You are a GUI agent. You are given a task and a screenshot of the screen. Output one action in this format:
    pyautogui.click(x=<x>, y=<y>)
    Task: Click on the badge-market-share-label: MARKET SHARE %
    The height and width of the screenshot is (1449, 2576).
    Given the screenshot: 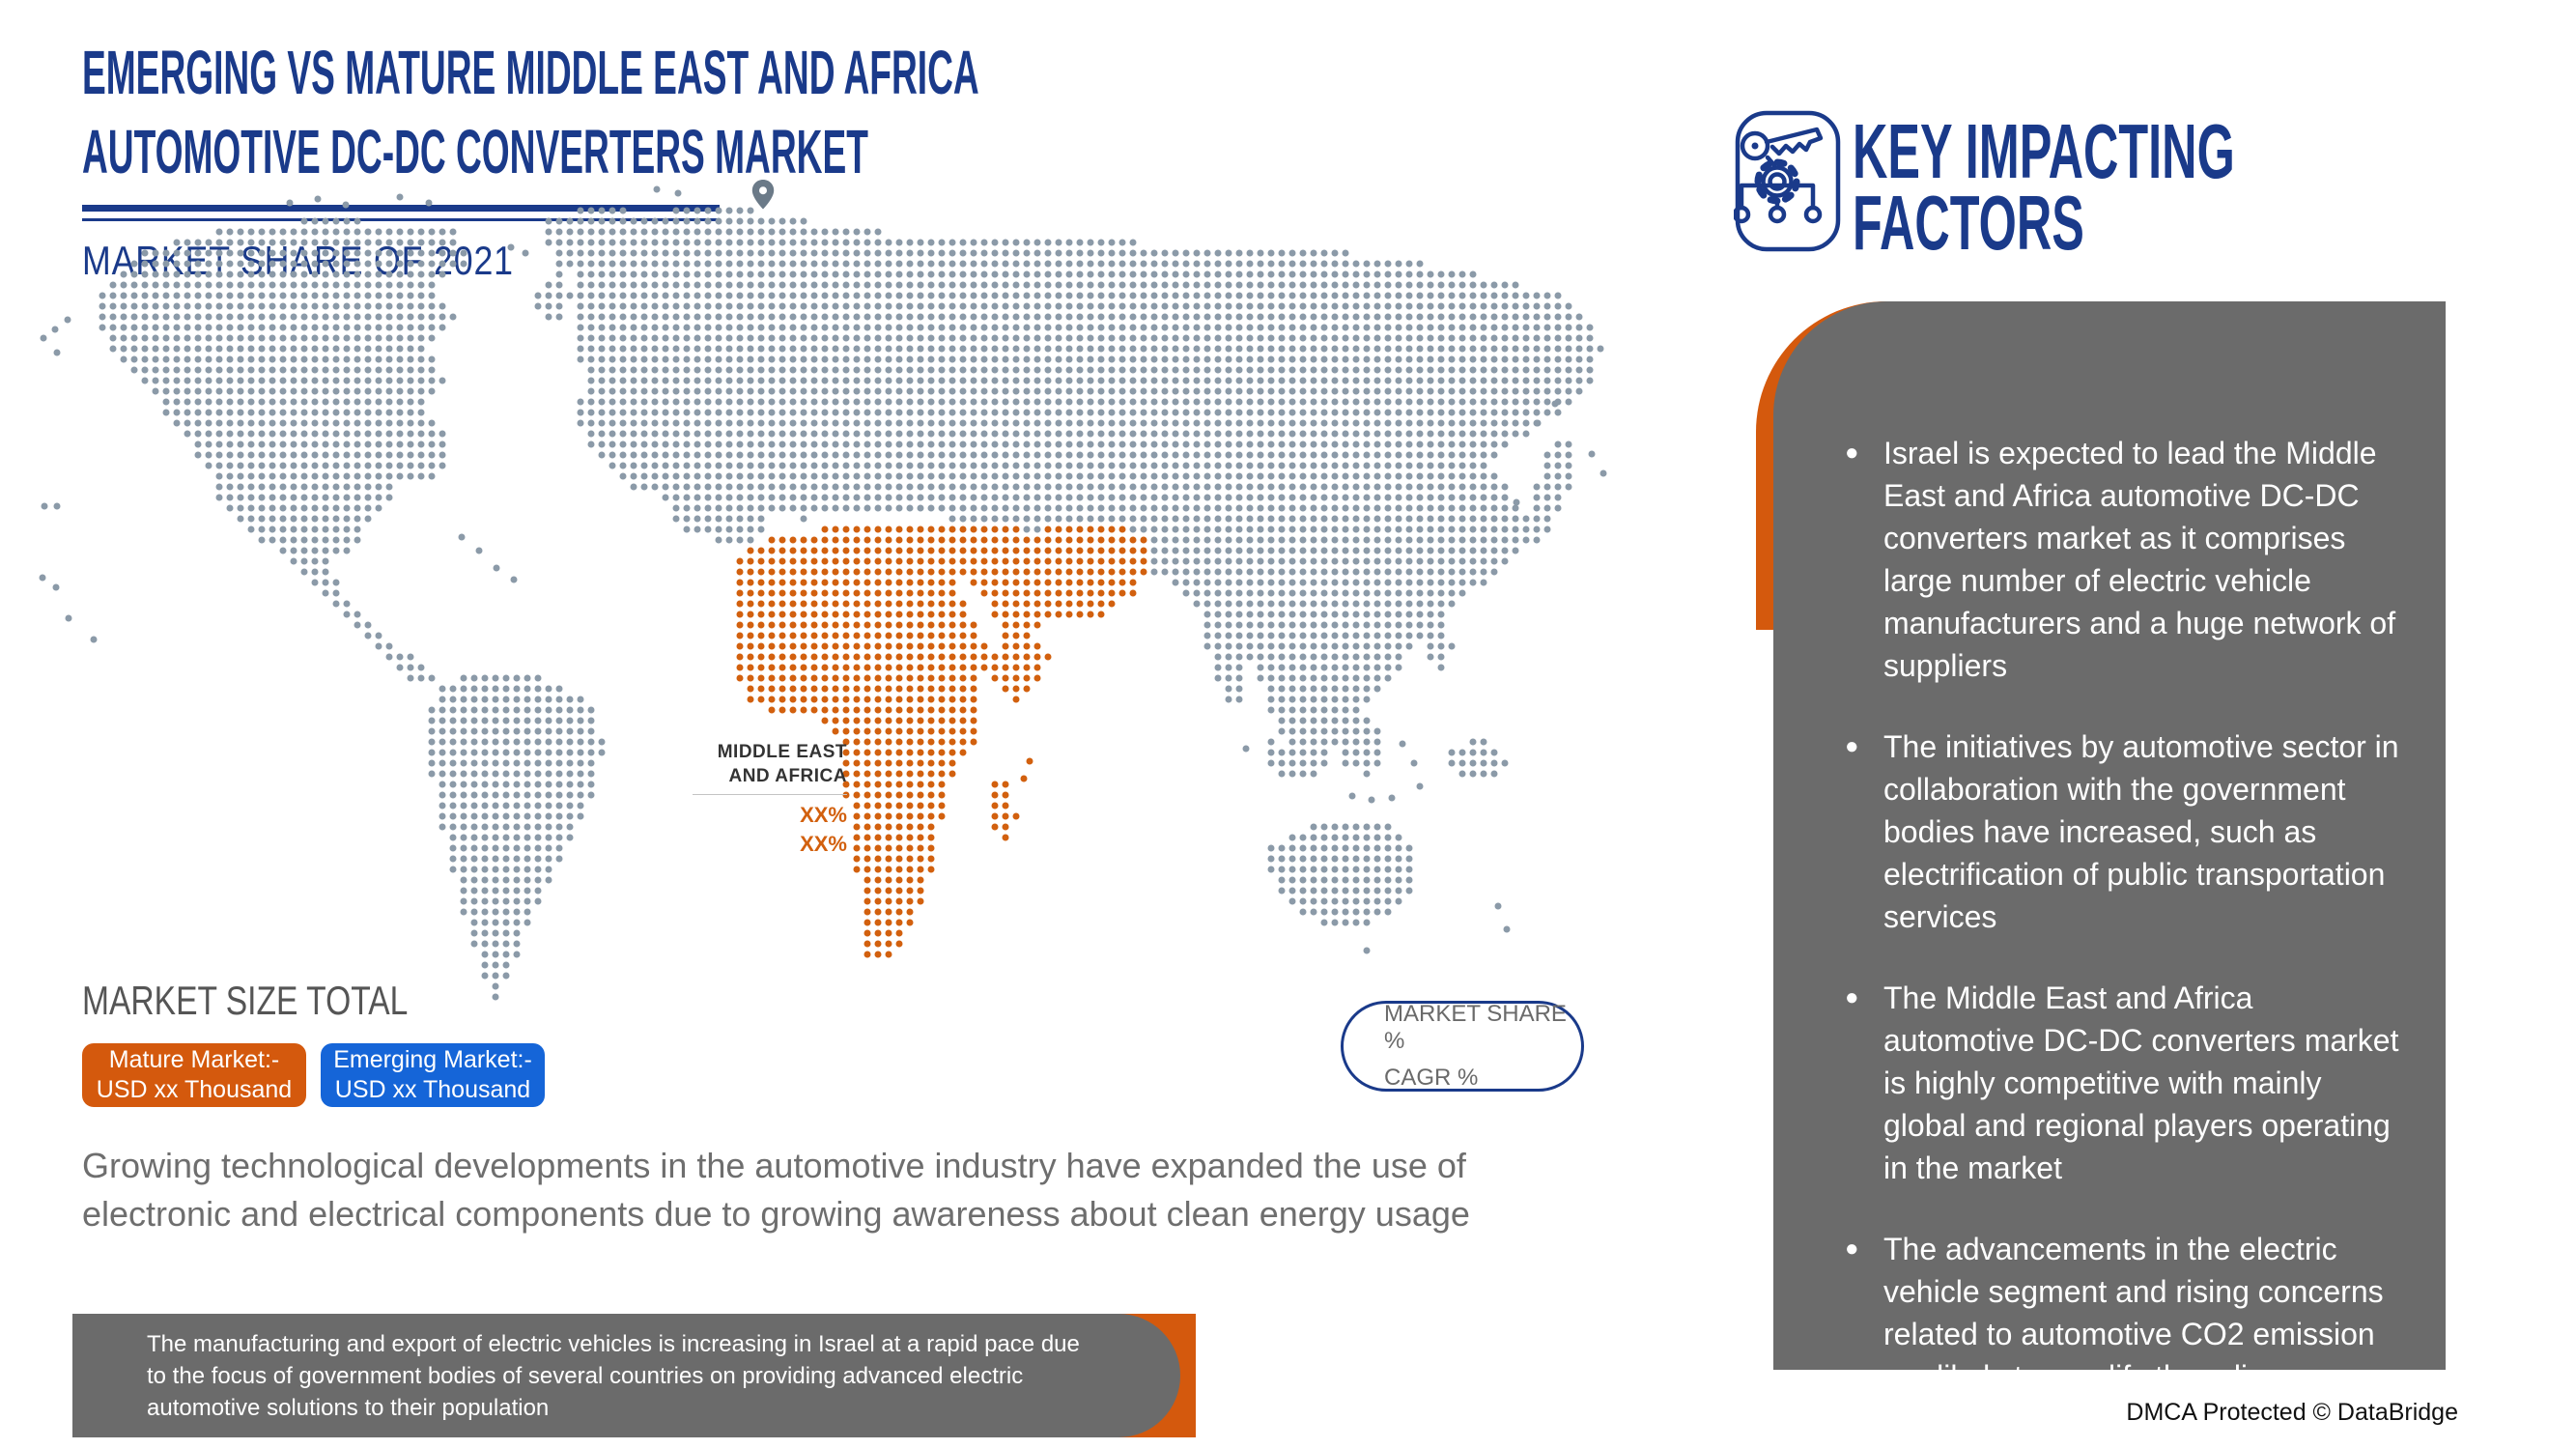 What is the action you would take?
    pyautogui.click(x=1475, y=1027)
    